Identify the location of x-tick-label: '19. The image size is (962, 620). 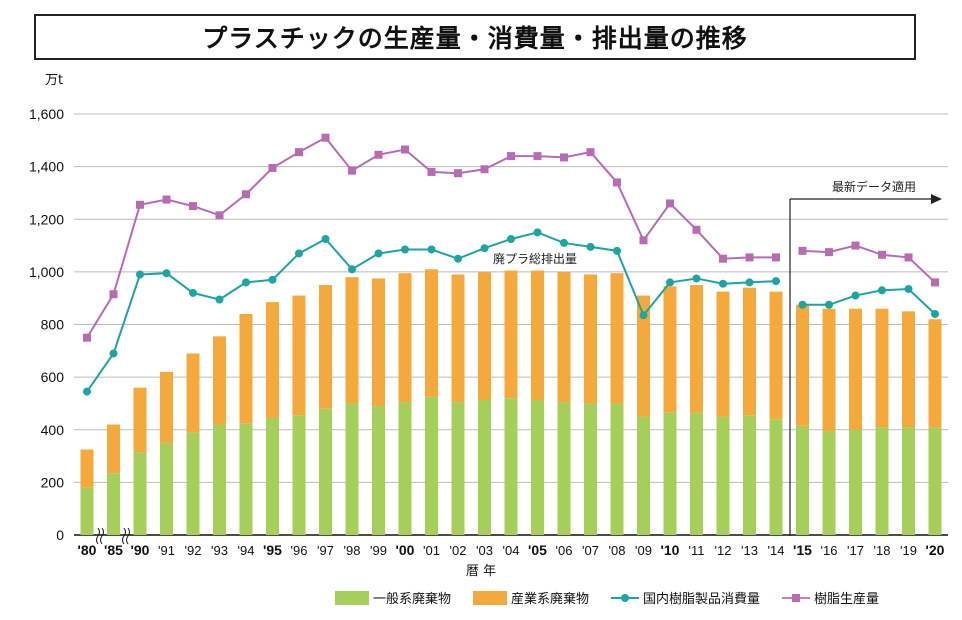
(908, 550).